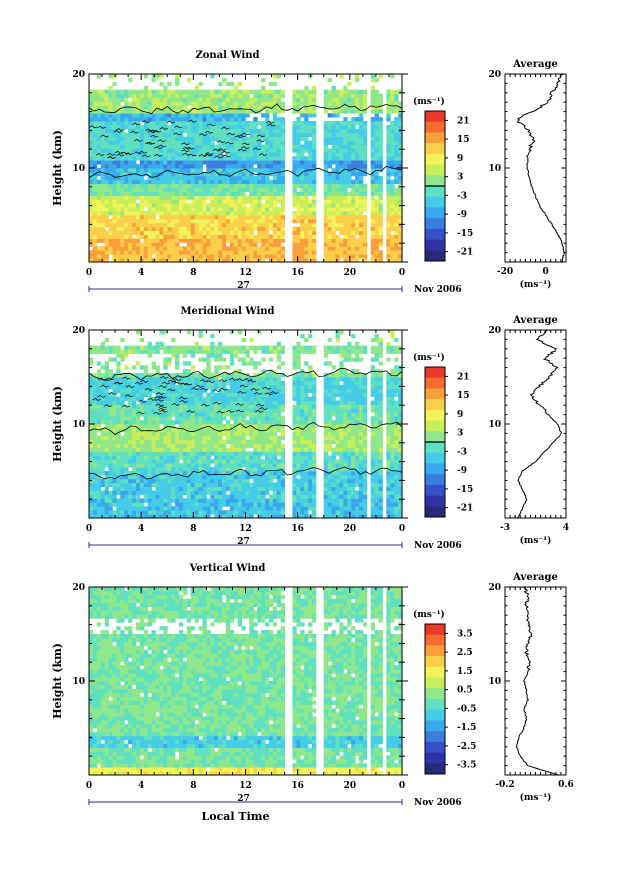  Describe the element at coordinates (57, 168) in the screenshot. I see `y-axis-label: Height (km)` at that location.